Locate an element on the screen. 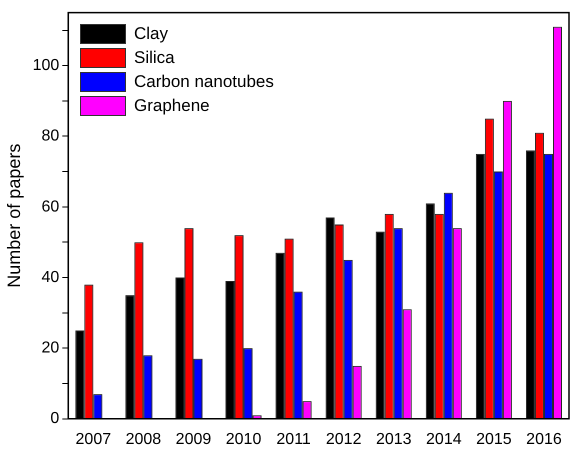 The height and width of the screenshot is (452, 577). x-tick-label: 2010 is located at coordinates (244, 439).